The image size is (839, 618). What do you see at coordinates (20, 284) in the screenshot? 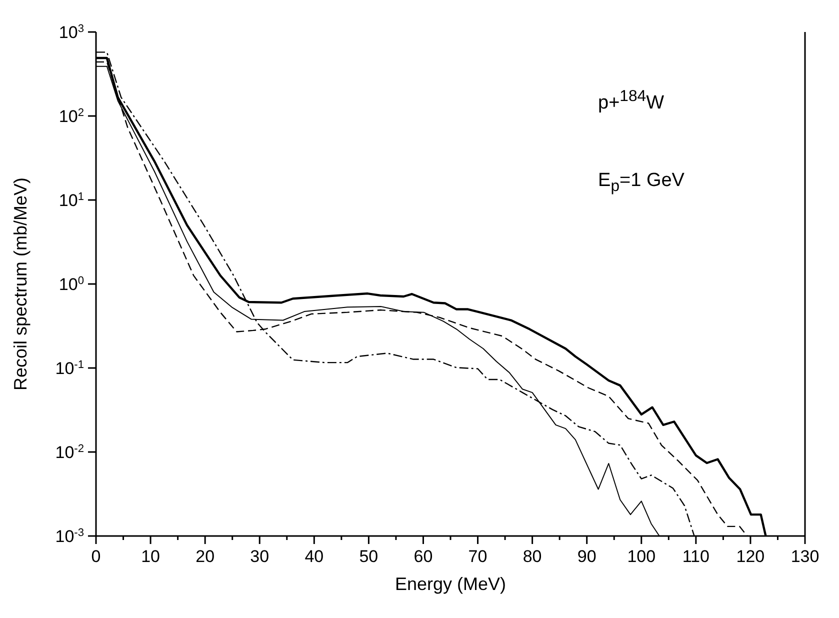
I see `y-axis-title: Recoil spectrum (mb/MeV)` at bounding box center [20, 284].